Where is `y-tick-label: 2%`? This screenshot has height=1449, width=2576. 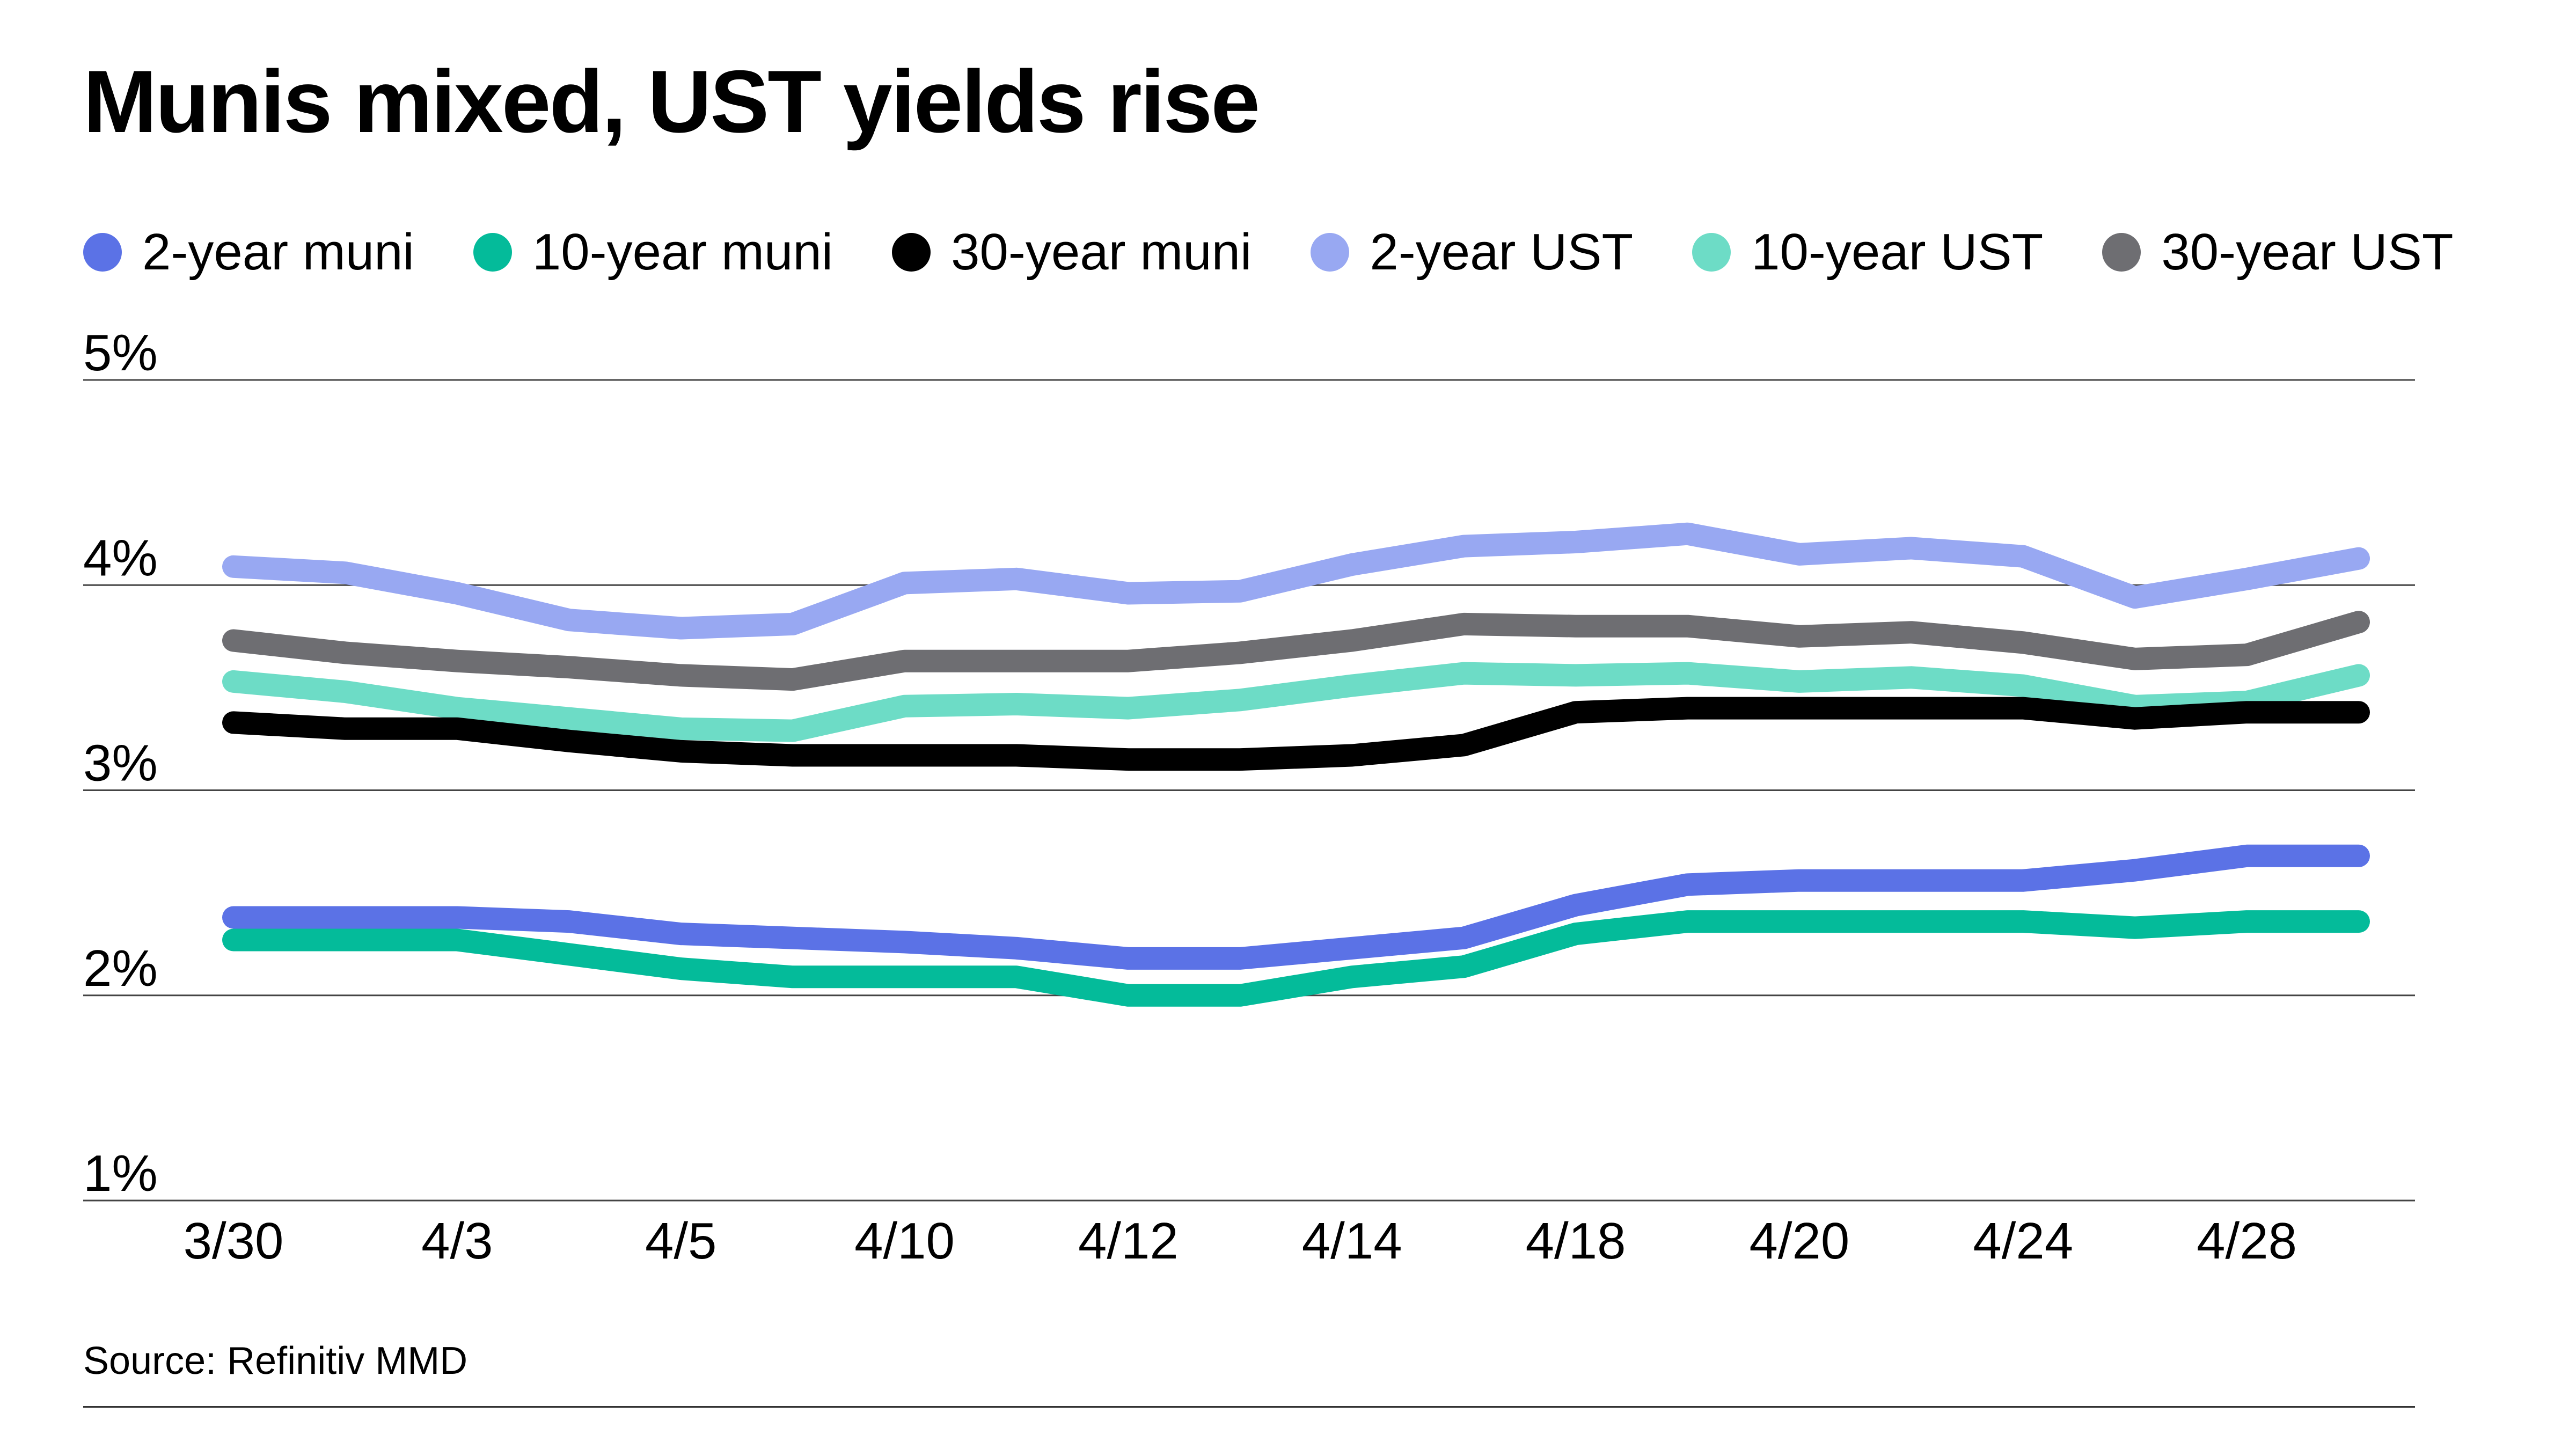 y-tick-label: 2% is located at coordinates (120, 968).